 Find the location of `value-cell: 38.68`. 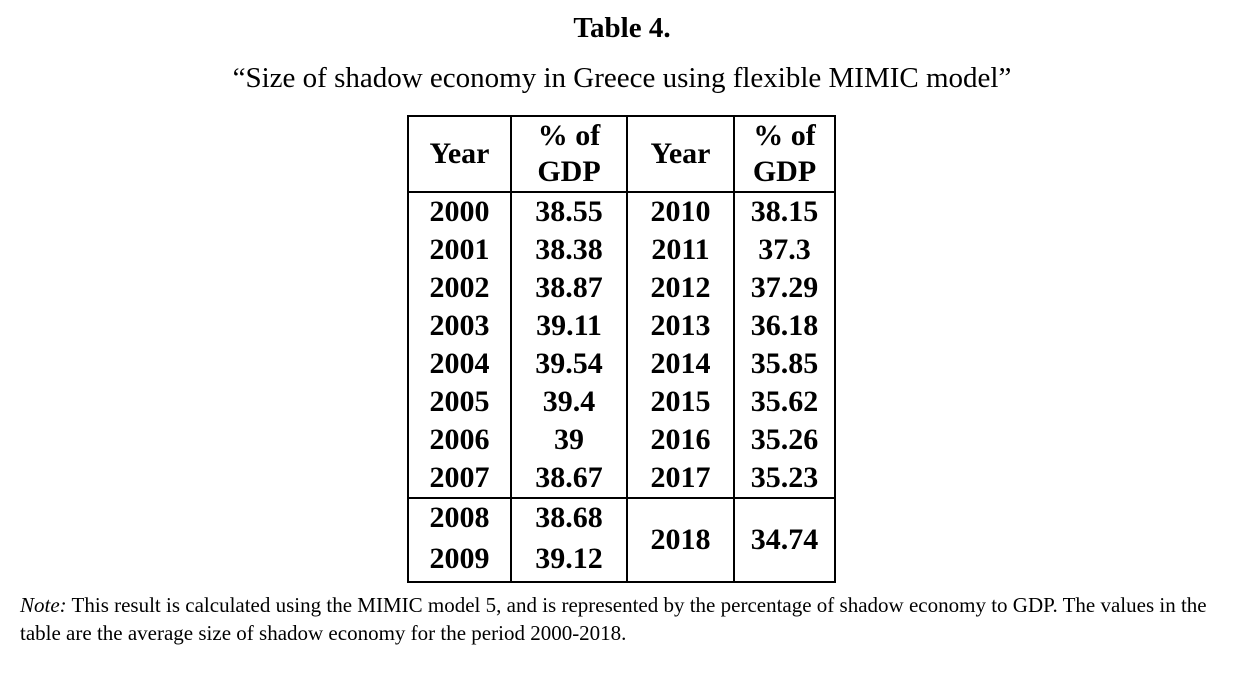

value-cell: 38.68 is located at coordinates (569, 517).